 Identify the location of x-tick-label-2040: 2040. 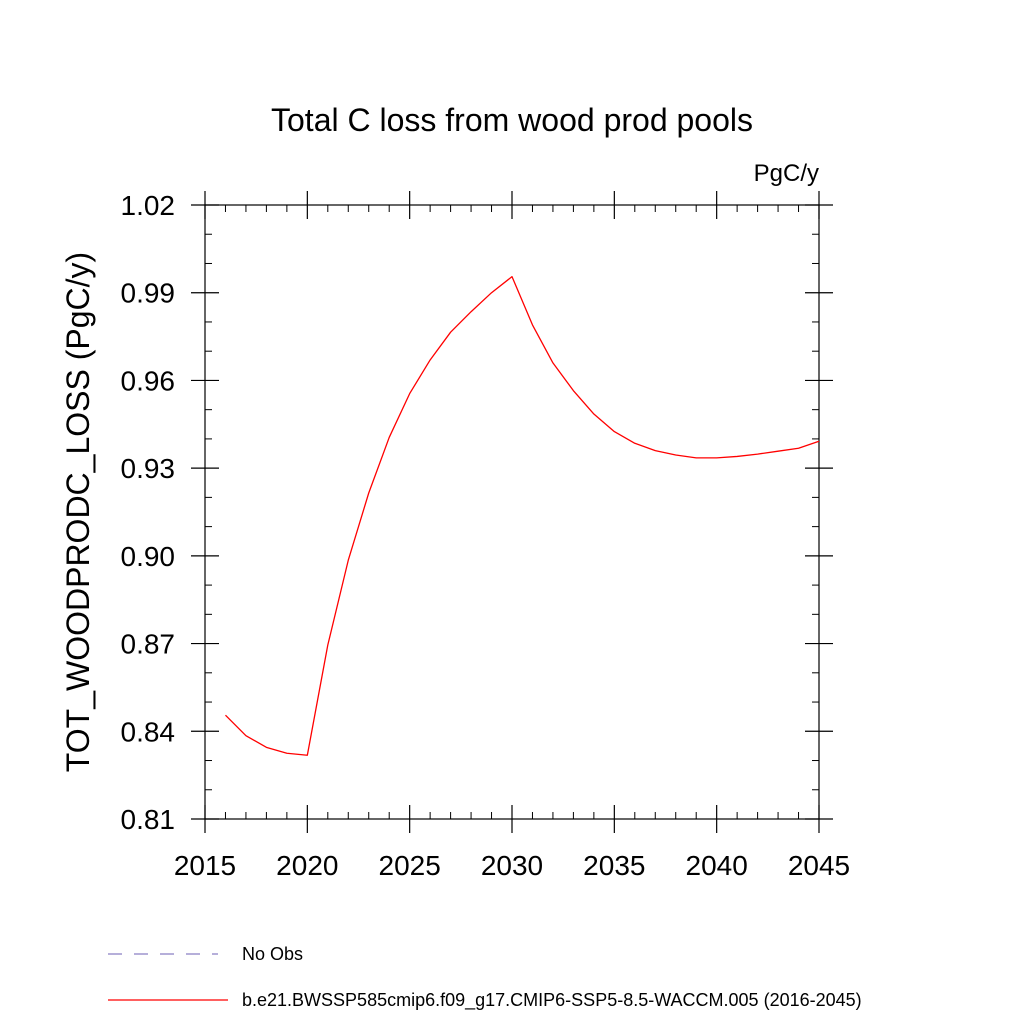
(717, 865).